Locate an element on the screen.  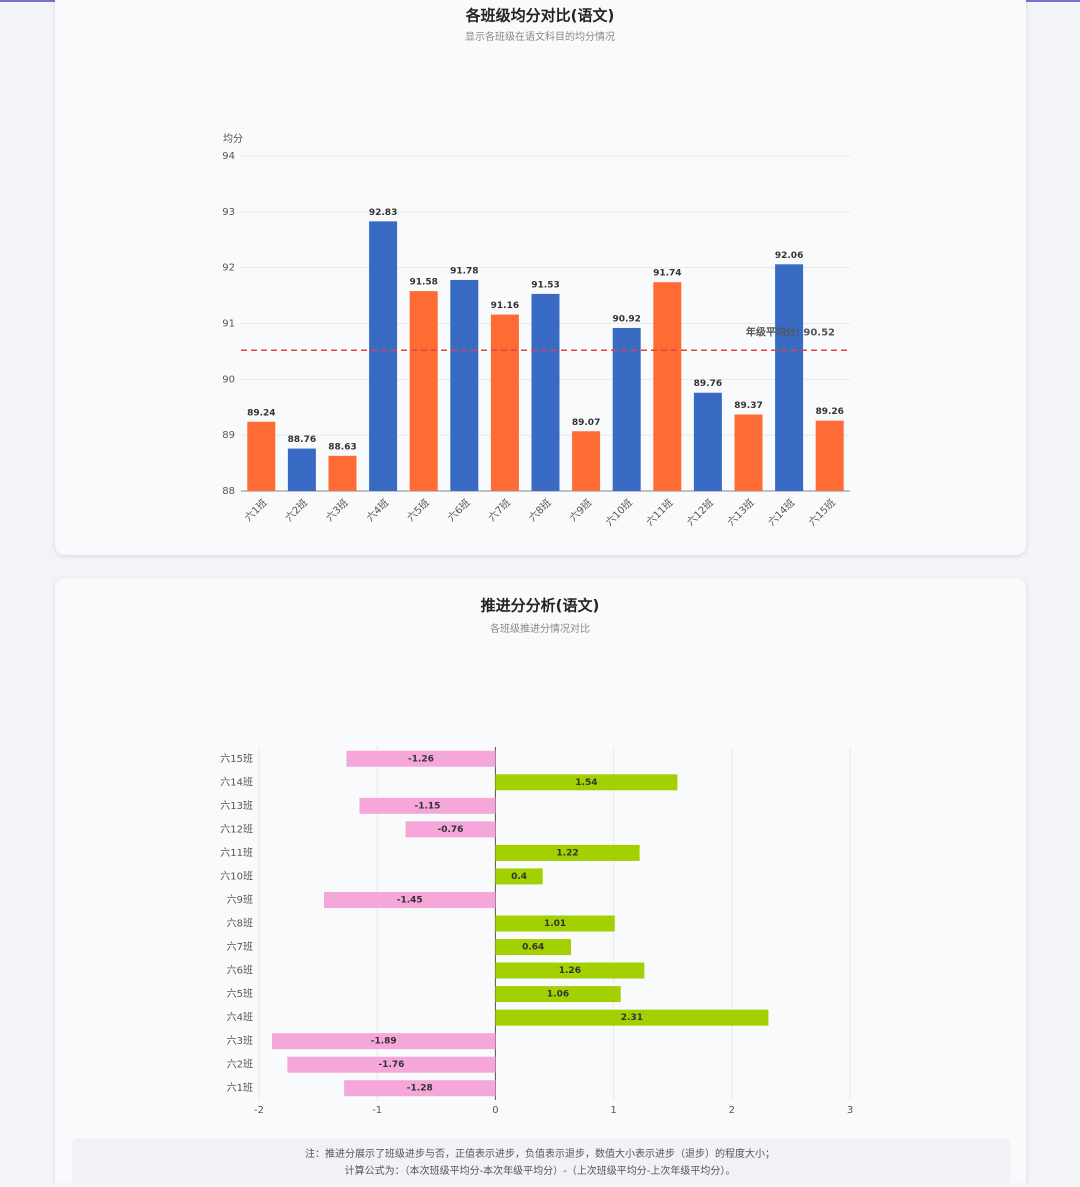
y-tick-label: 六6班 is located at coordinates (240, 971).